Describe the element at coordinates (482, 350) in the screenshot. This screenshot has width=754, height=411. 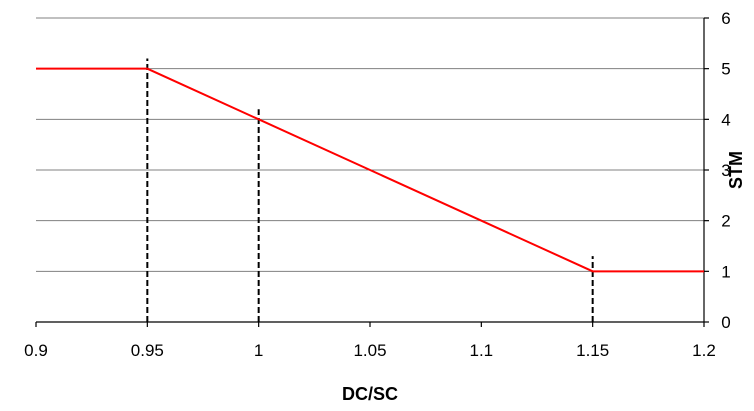
I see `x-tick-label: 1.1` at that location.